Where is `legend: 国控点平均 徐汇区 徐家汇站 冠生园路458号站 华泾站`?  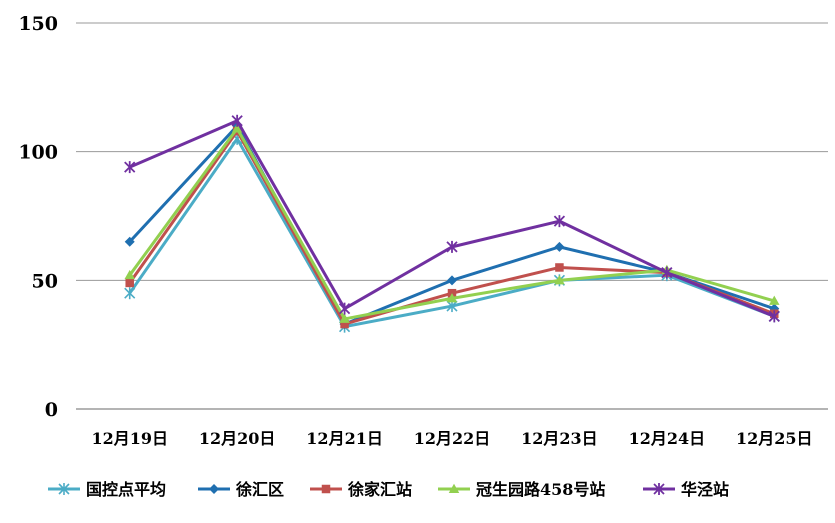 legend: 国控点平均 徐汇区 徐家汇站 冠生园路458号站 华泾站 is located at coordinates (388, 489).